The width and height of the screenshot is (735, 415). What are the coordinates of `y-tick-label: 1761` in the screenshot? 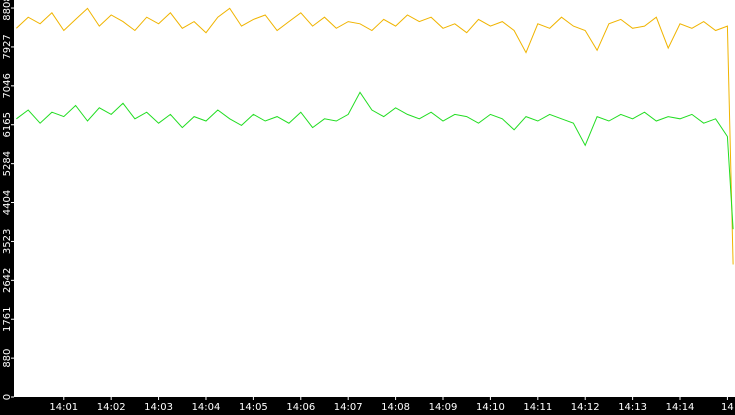 It's located at (7, 319).